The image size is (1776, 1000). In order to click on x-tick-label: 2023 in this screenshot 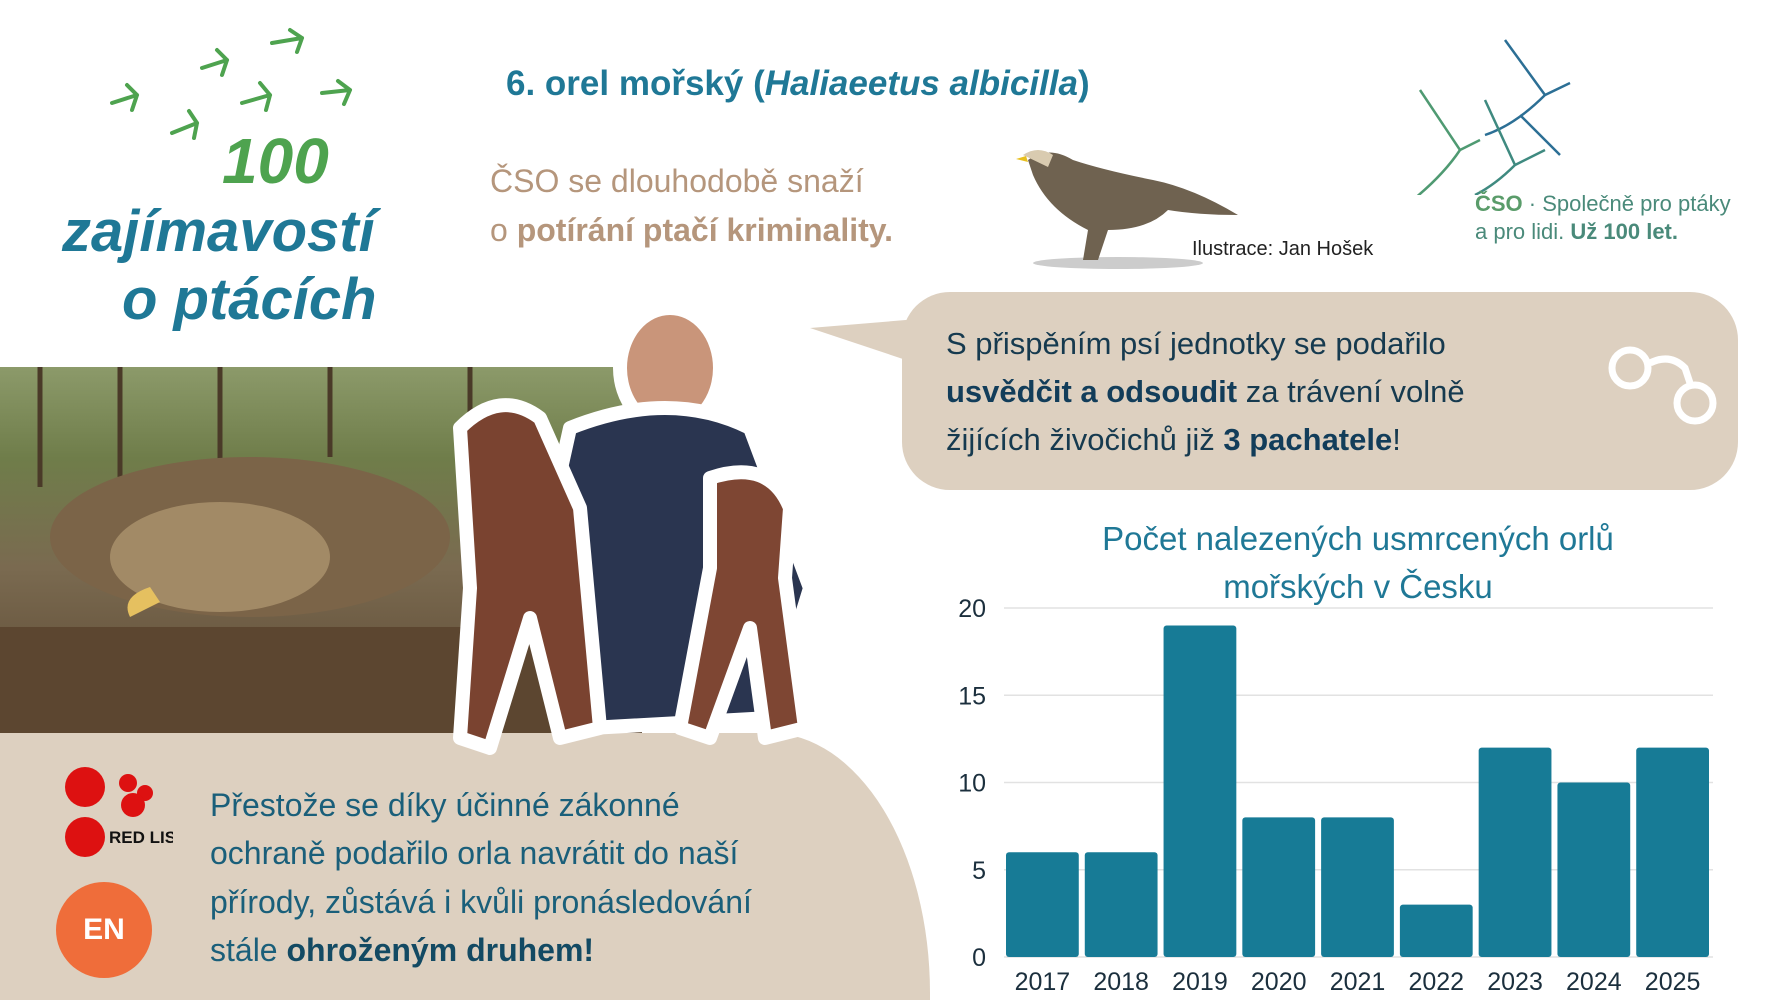, I will do `click(1515, 982)`.